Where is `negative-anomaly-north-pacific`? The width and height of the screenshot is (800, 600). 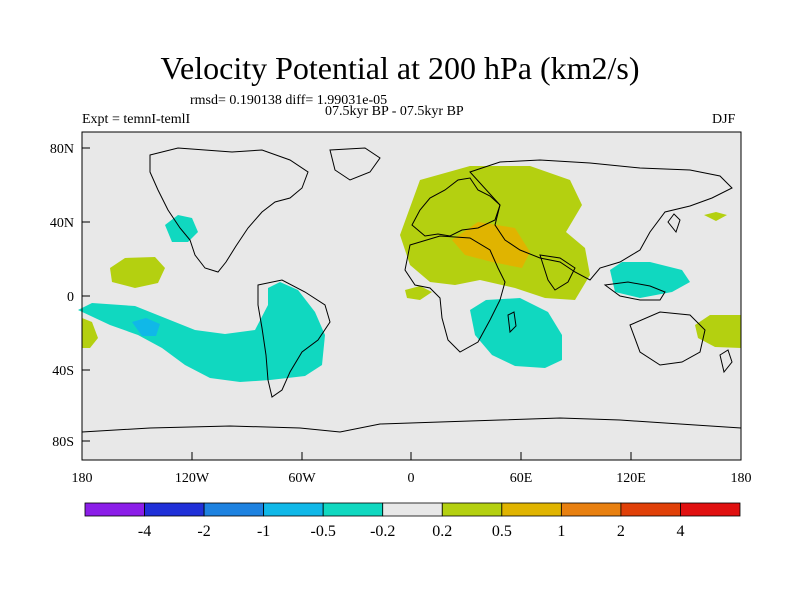 negative-anomaly-north-pacific is located at coordinates (181, 228).